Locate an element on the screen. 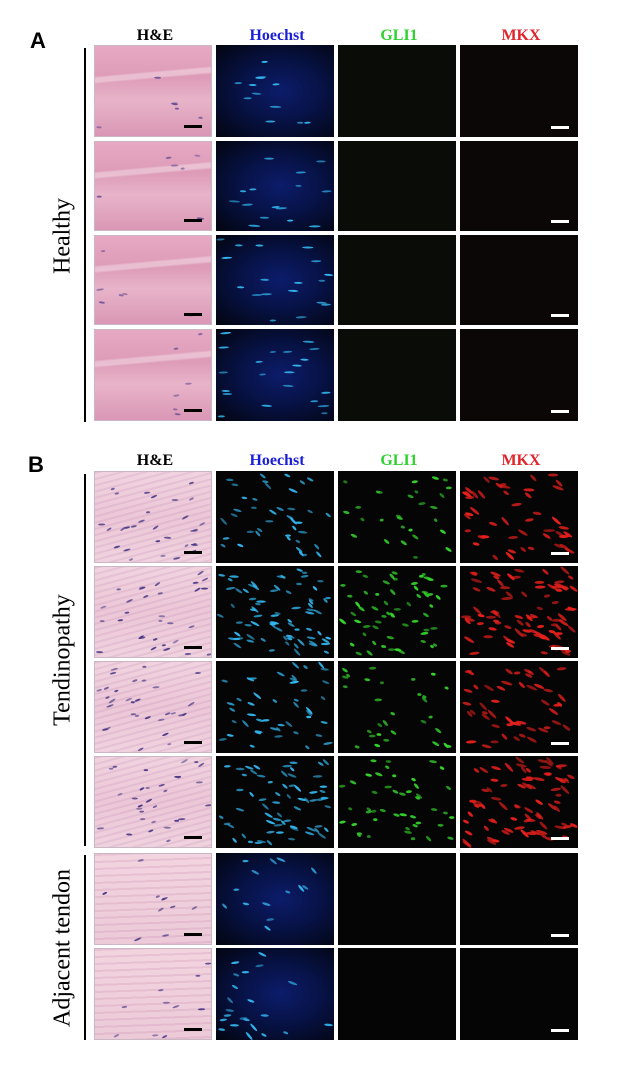 The height and width of the screenshot is (1083, 617). panel-b-group-bar-tendinopathy is located at coordinates (85, 660).